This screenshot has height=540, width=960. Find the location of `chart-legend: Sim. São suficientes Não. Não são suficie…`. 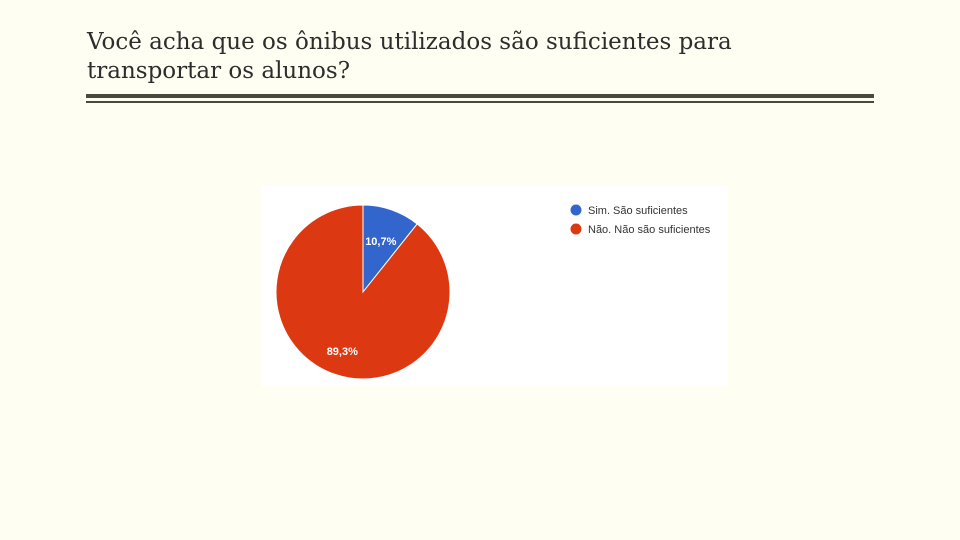

chart-legend: Sim. São suficientes Não. Não são suficie… is located at coordinates (640, 220).